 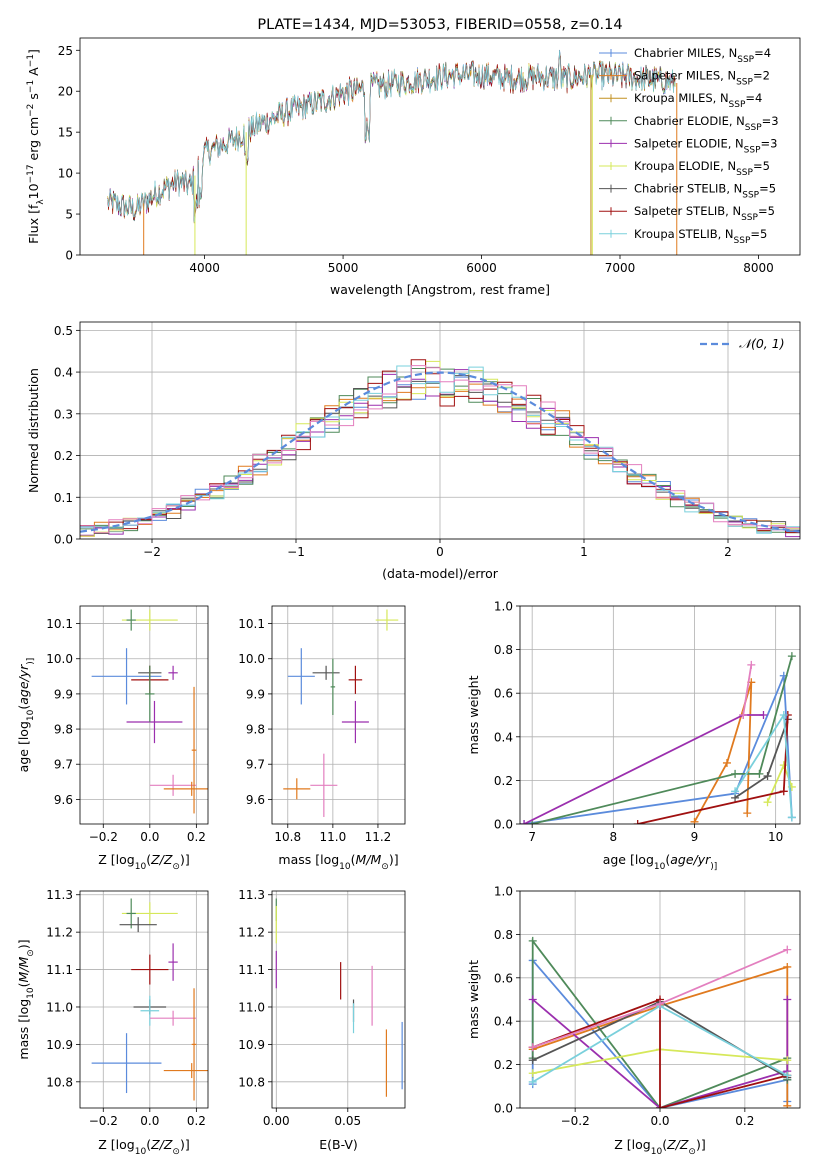 What do you see at coordinates (63, 414) in the screenshot?
I see `y-tick-label: 0.3` at bounding box center [63, 414].